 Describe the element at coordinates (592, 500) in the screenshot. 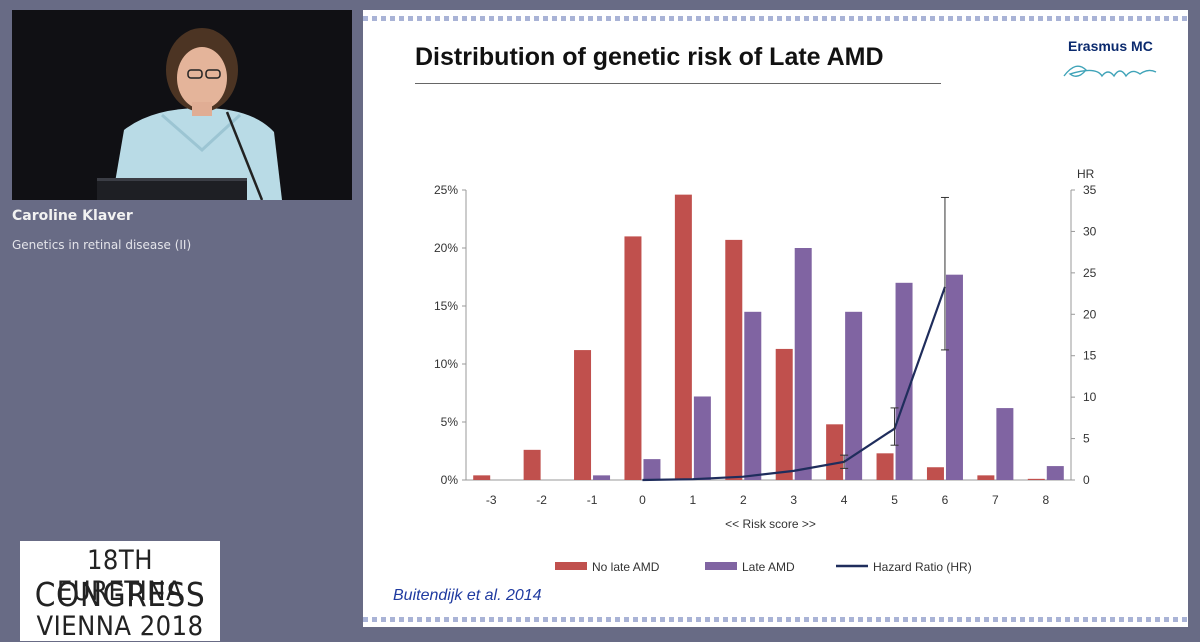

I see `x-tick-label: -1` at that location.